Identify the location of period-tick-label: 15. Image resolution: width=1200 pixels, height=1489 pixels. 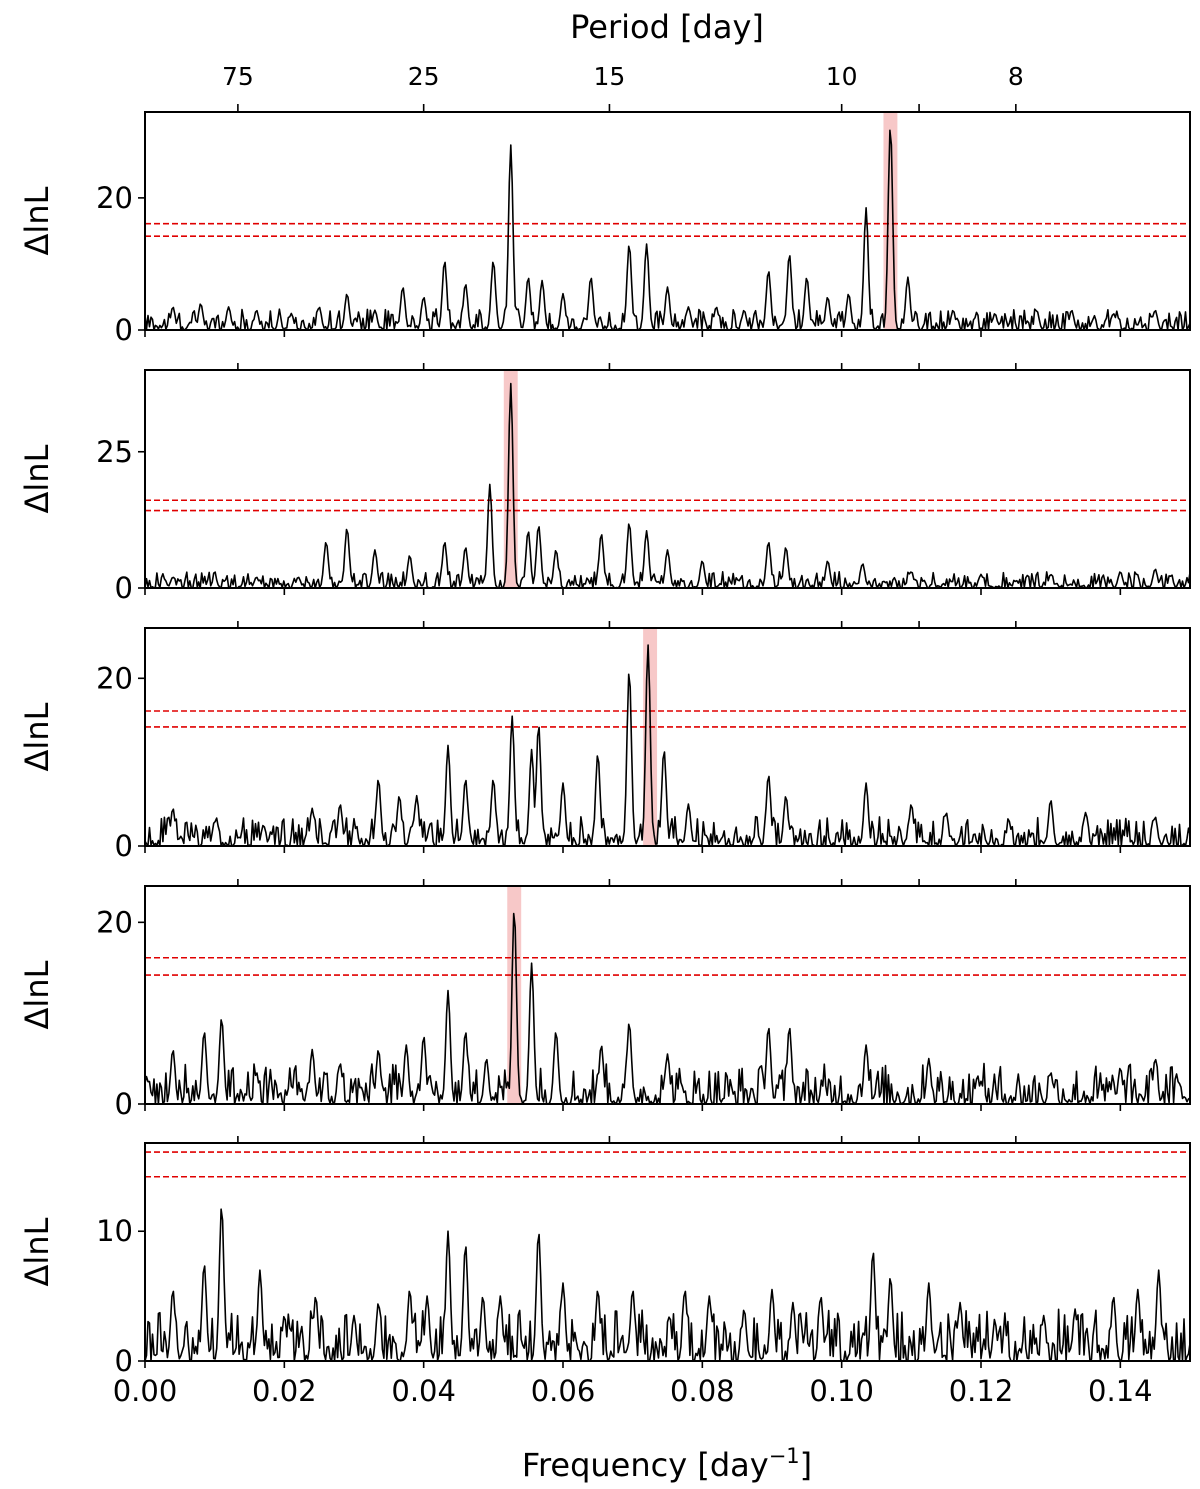
(610, 76).